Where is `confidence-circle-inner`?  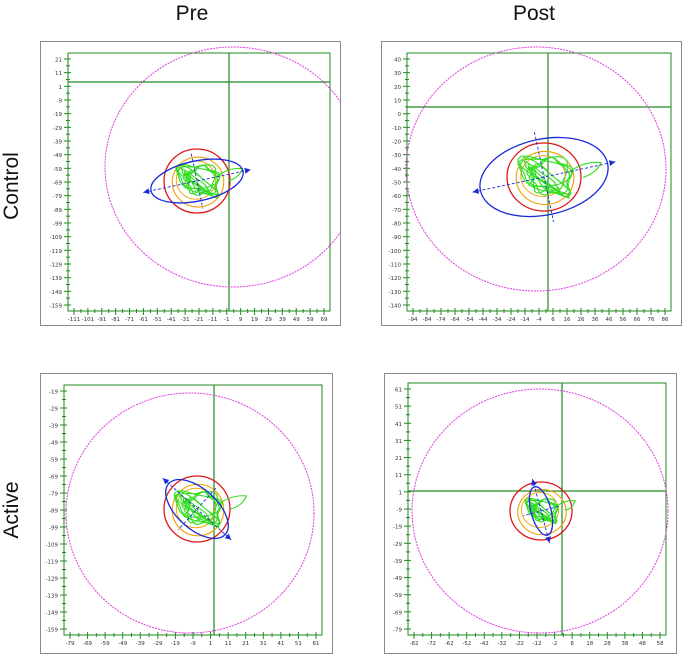
confidence-circle-inner is located at coordinates (540, 510).